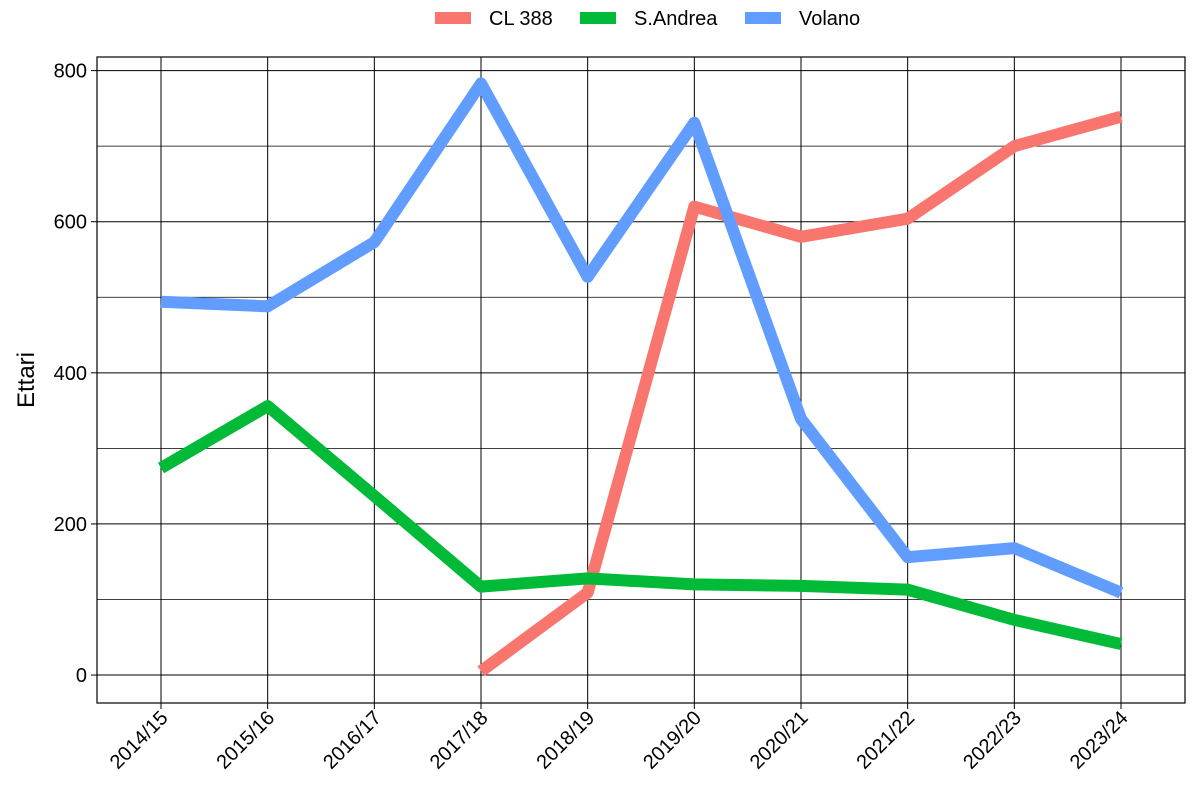 This screenshot has width=1198, height=798. Describe the element at coordinates (70, 223) in the screenshot. I see `y-tick-label: 600` at that location.